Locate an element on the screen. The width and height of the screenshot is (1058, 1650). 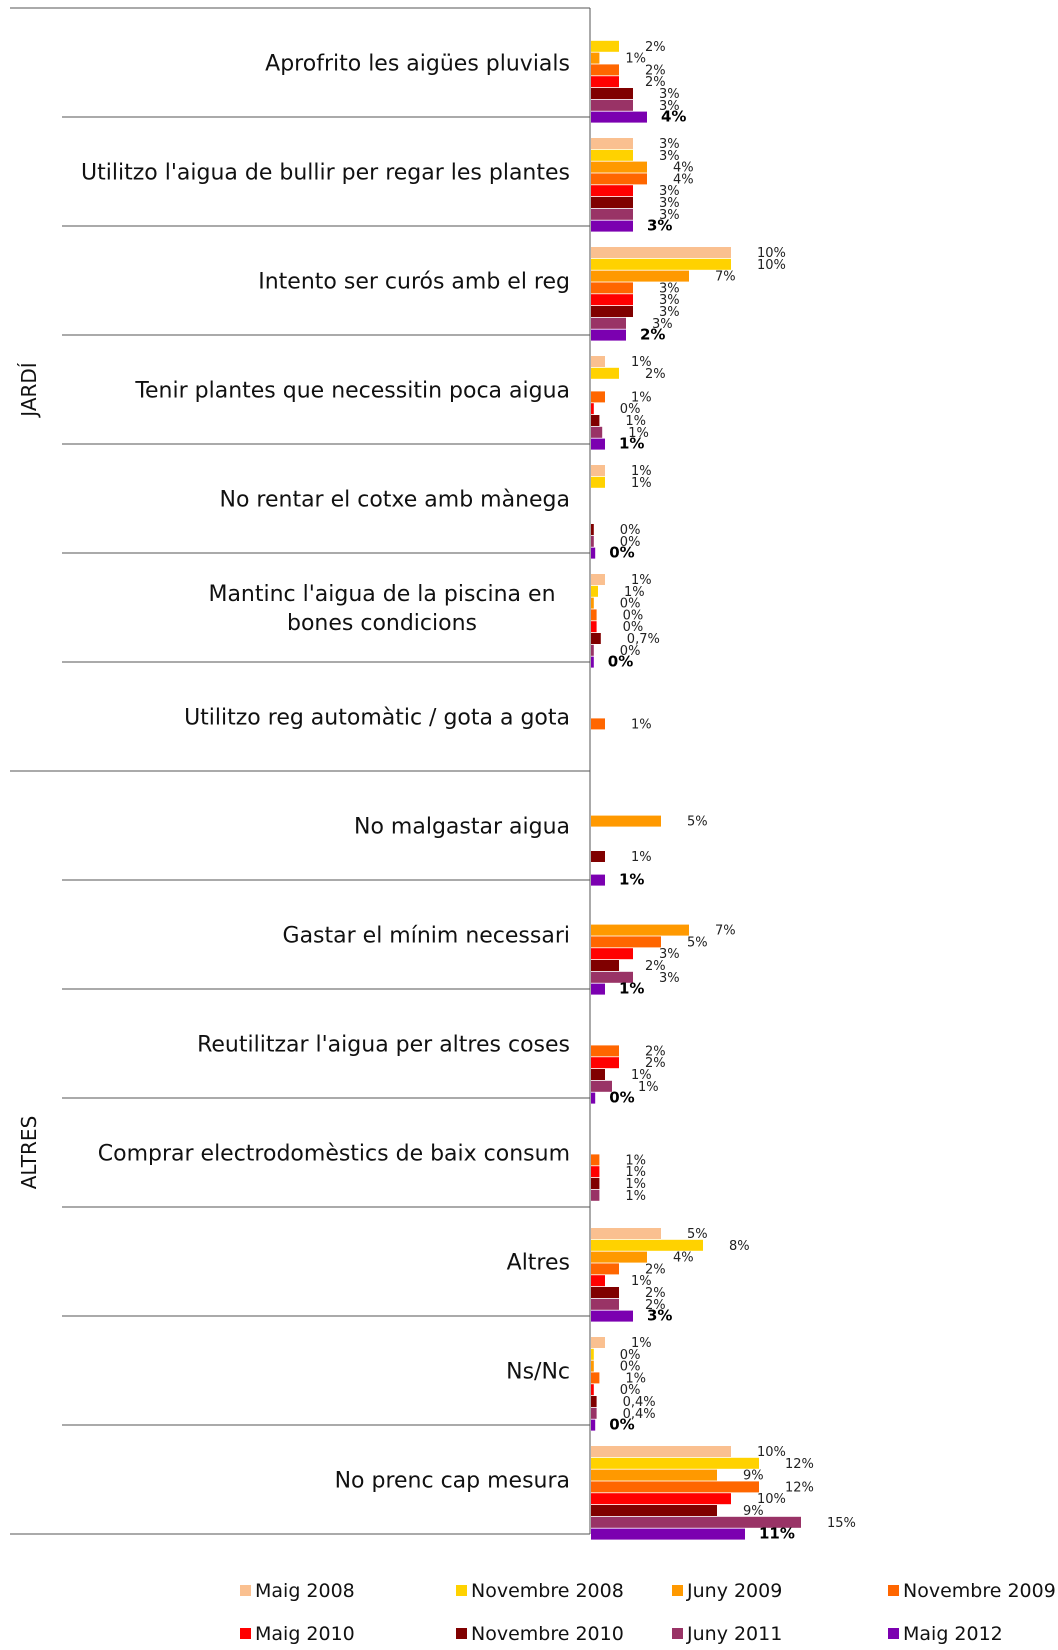
category-label: Comprar electrodomèstics de baix consum is located at coordinates (334, 1154).